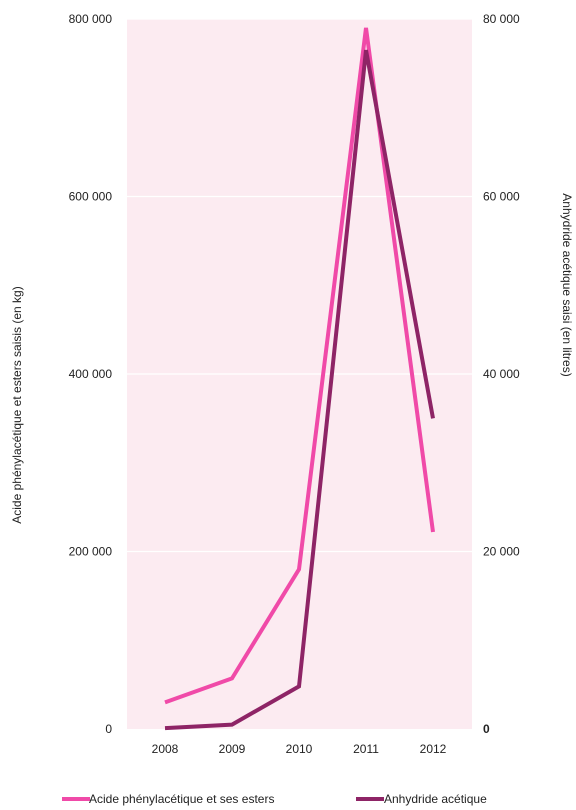 The height and width of the screenshot is (810, 576). Describe the element at coordinates (435, 799) in the screenshot. I see `legend-label: Anhydride acétique` at that location.